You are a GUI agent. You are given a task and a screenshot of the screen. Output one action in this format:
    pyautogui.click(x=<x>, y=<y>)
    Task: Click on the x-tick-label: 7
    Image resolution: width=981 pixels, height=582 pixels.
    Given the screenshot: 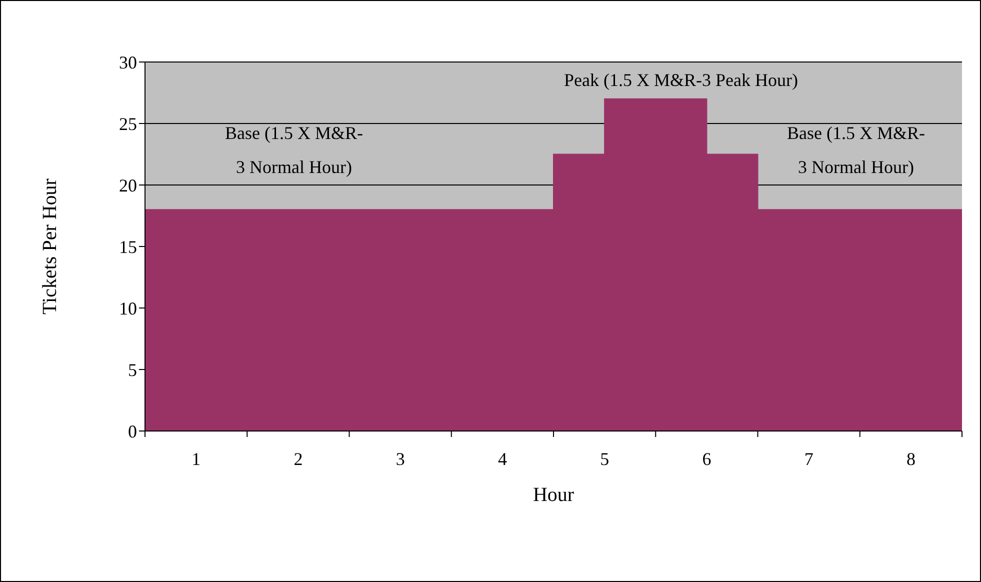 What is the action you would take?
    pyautogui.click(x=809, y=459)
    